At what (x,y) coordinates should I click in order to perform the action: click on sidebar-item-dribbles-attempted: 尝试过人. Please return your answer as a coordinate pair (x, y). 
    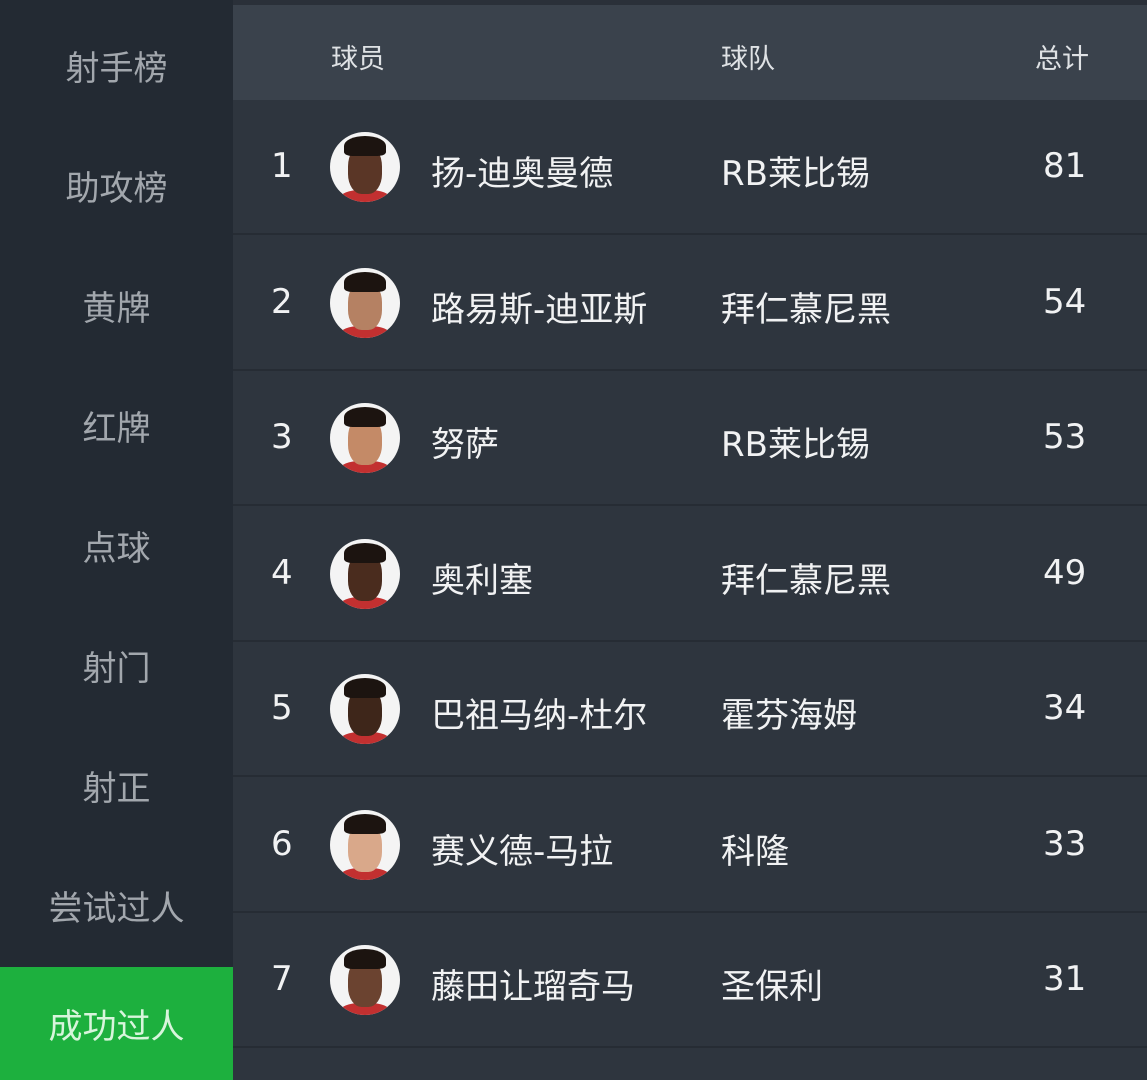
    Looking at the image, I should click on (116, 908).